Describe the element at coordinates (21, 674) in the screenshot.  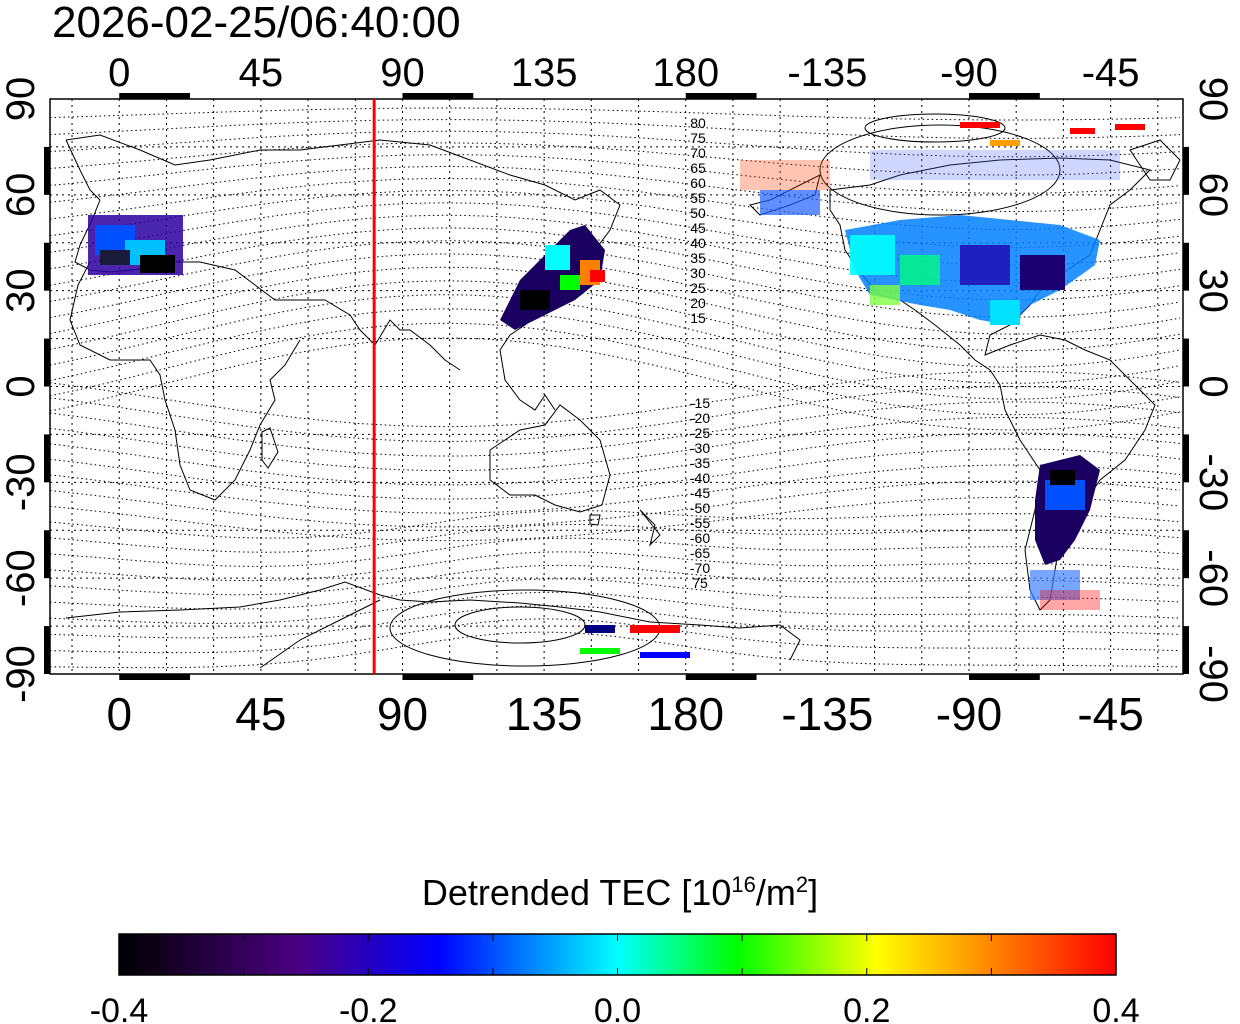
I see `y-tick-label-left: -90` at that location.